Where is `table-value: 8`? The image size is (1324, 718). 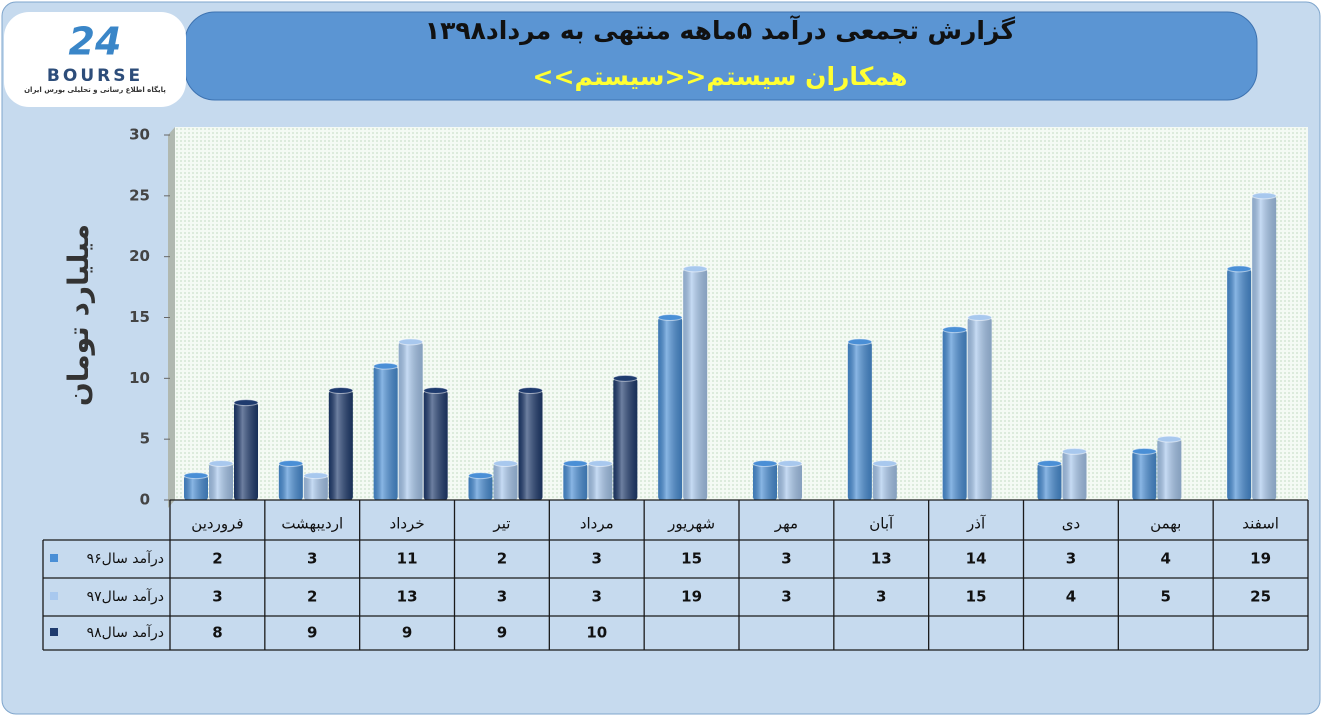 table-value: 8 is located at coordinates (217, 633).